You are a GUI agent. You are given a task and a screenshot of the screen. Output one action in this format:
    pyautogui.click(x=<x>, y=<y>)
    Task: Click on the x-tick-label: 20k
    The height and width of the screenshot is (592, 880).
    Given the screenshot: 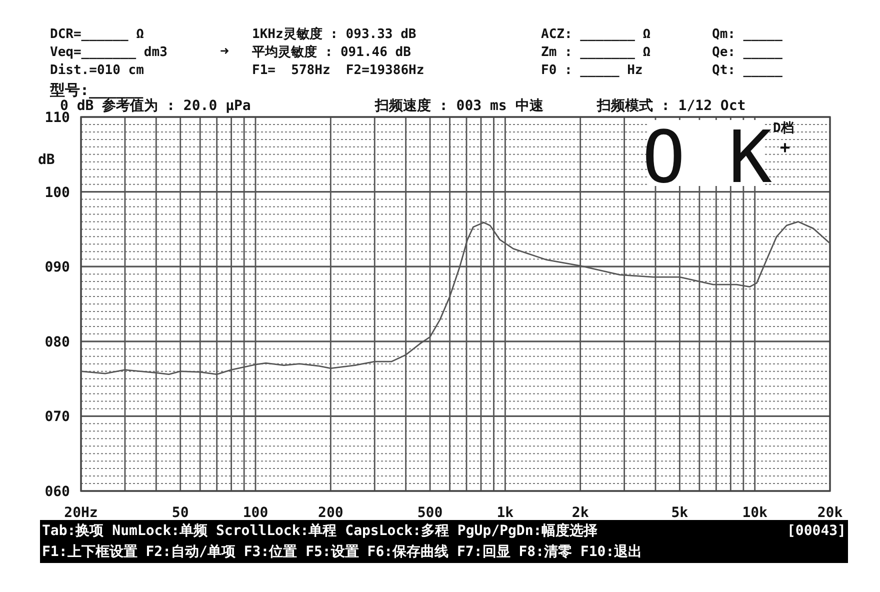 What is the action you would take?
    pyautogui.click(x=830, y=513)
    